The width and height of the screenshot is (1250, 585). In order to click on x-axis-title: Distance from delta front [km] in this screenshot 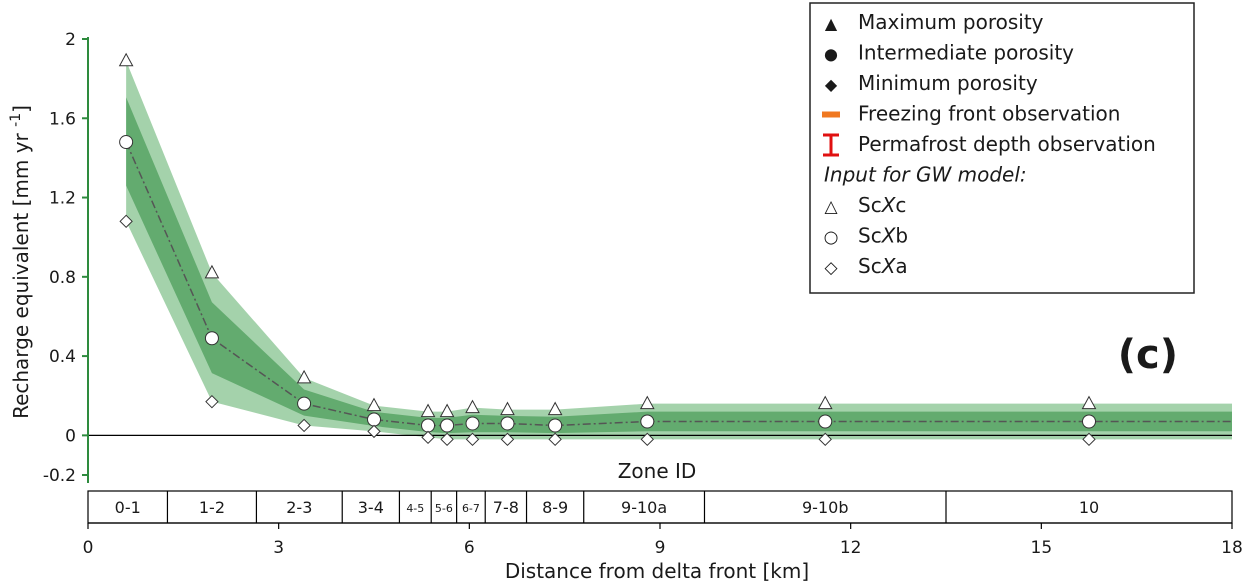, I will do `click(657, 571)`.